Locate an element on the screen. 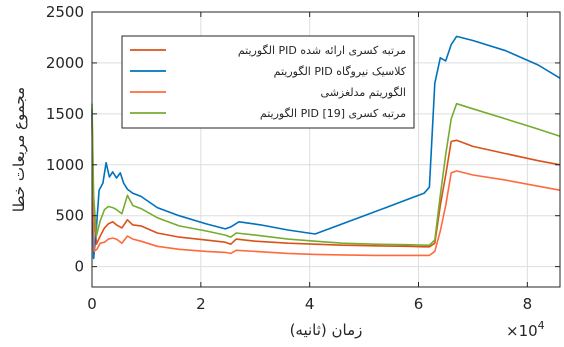 This screenshot has width=564, height=347. x-axis-exponent: ×10⁴ is located at coordinates (525, 329).